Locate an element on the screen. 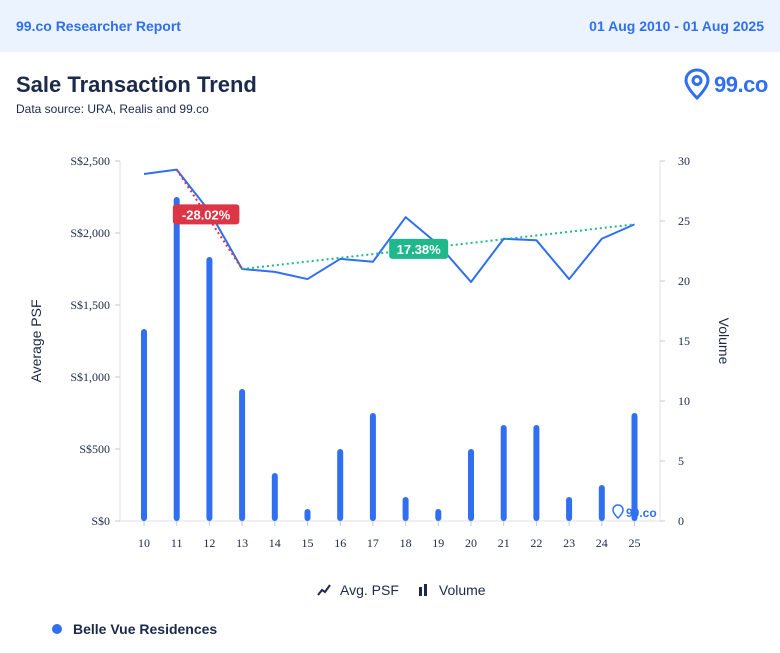  x-tick-label: 20 is located at coordinates (471, 543).